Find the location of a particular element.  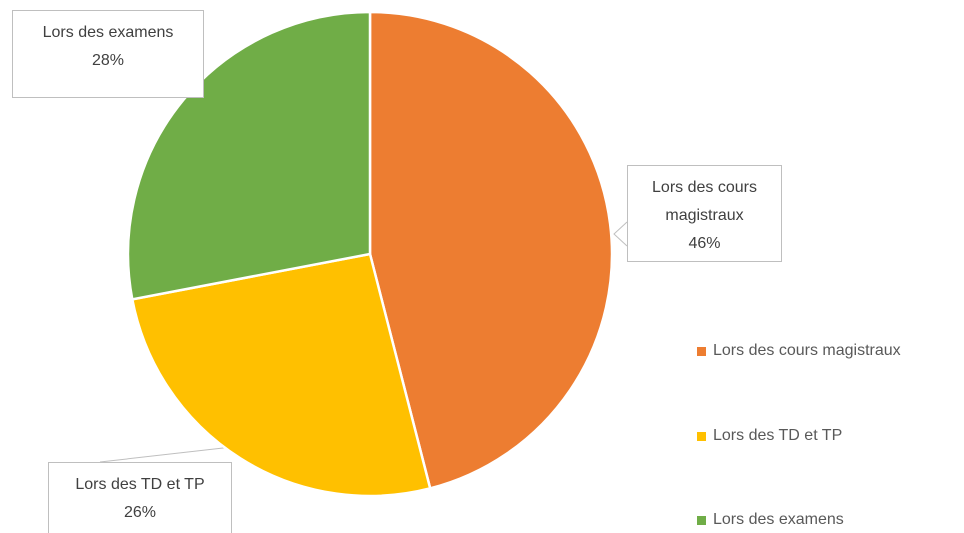

legend-label: Lors des examens is located at coordinates (778, 519).